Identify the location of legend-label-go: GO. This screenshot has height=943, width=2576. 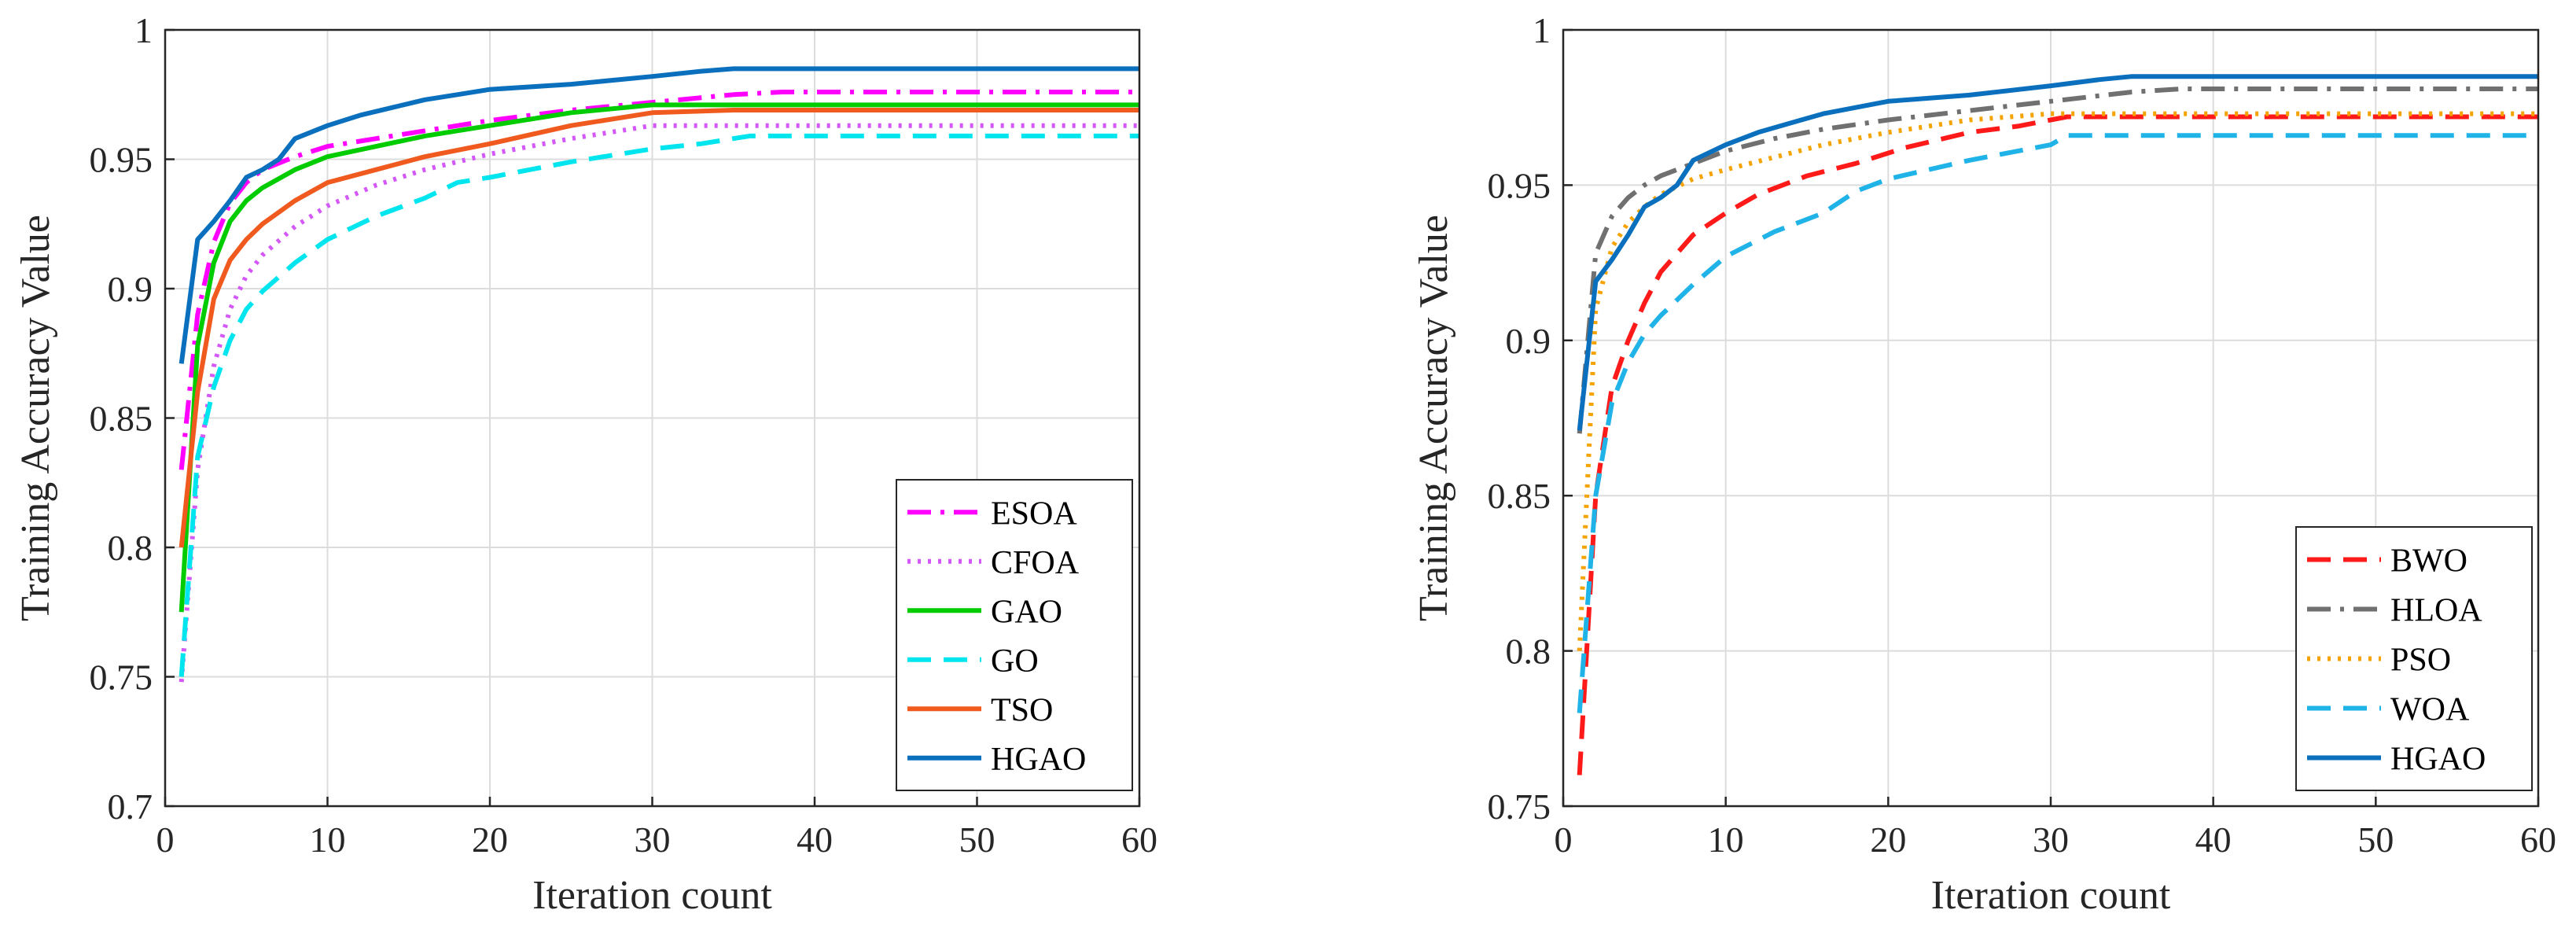
(1015, 661).